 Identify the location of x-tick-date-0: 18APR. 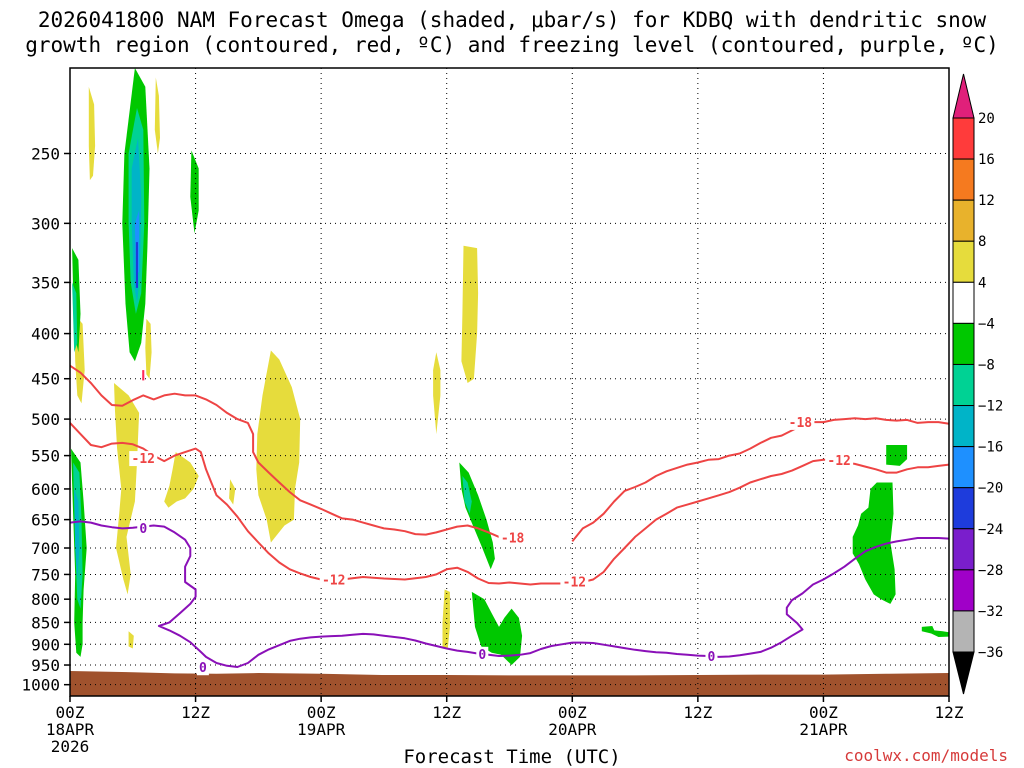
(70, 729).